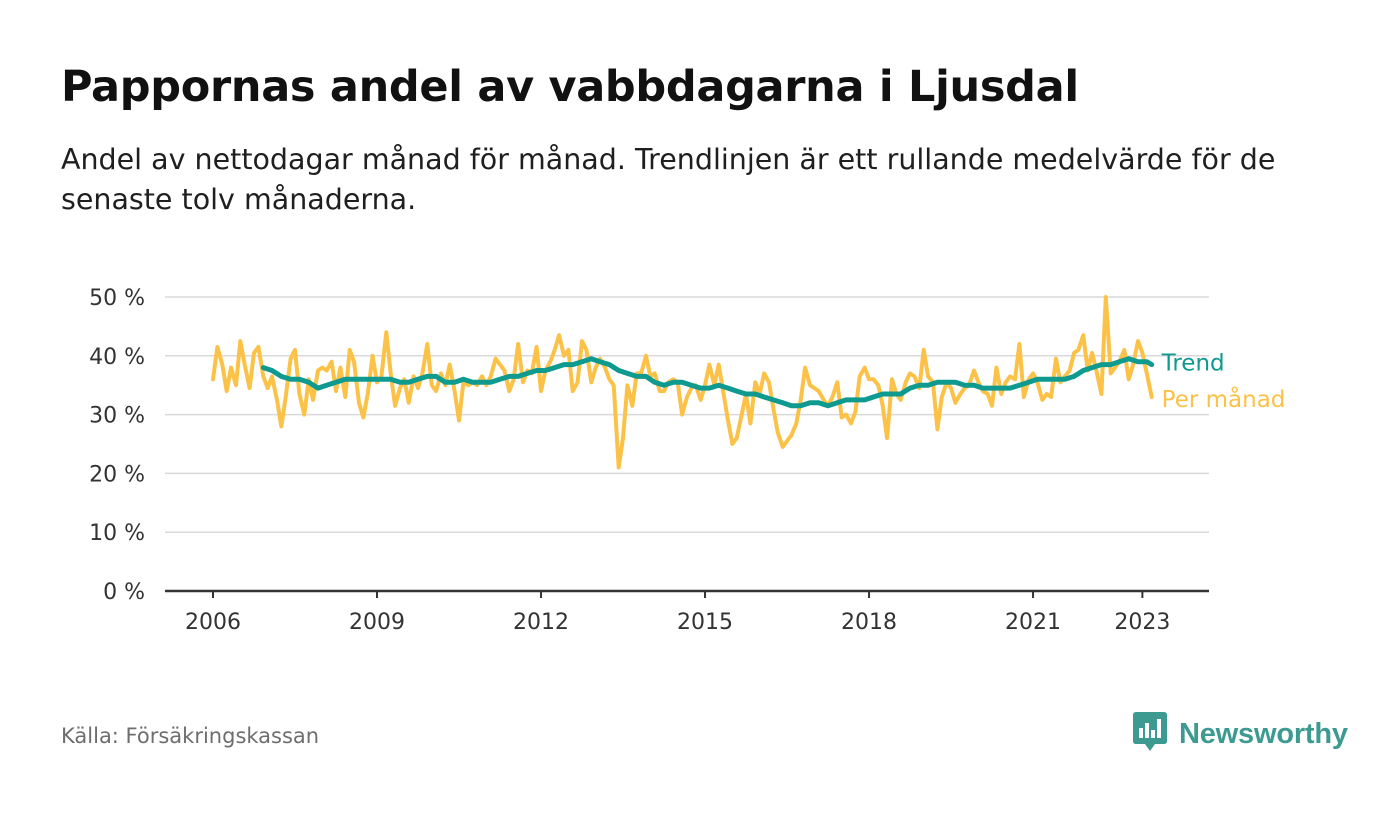  What do you see at coordinates (117, 357) in the screenshot?
I see `y-tick-label: 40 %` at bounding box center [117, 357].